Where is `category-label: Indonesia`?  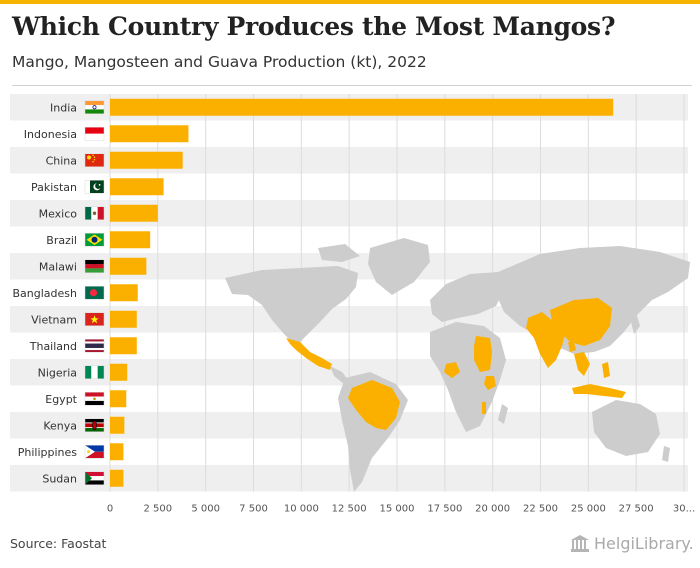 category-label: Indonesia is located at coordinates (50, 134).